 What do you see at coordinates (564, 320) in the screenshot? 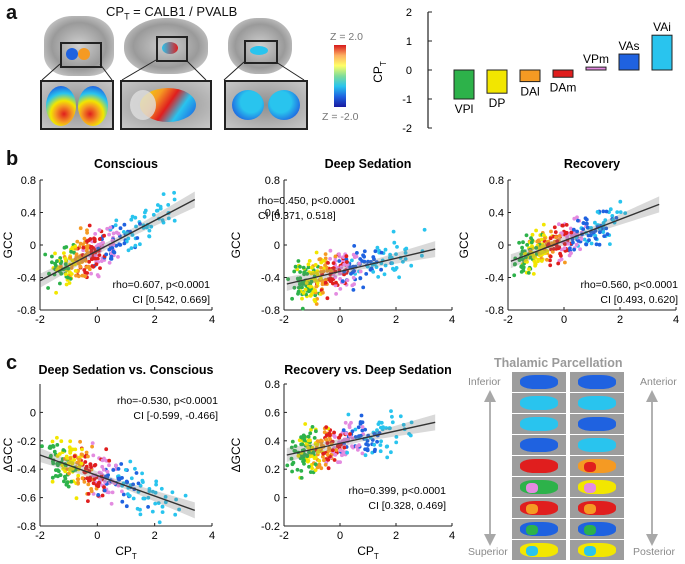
I see `x-tick-label: 0` at bounding box center [564, 320].